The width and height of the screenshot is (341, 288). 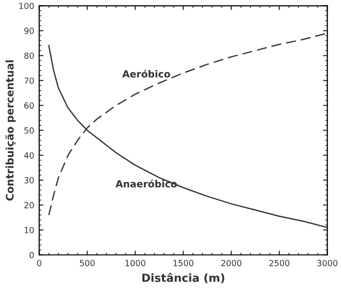 What do you see at coordinates (39, 263) in the screenshot?
I see `x-tick-label: 0` at bounding box center [39, 263].